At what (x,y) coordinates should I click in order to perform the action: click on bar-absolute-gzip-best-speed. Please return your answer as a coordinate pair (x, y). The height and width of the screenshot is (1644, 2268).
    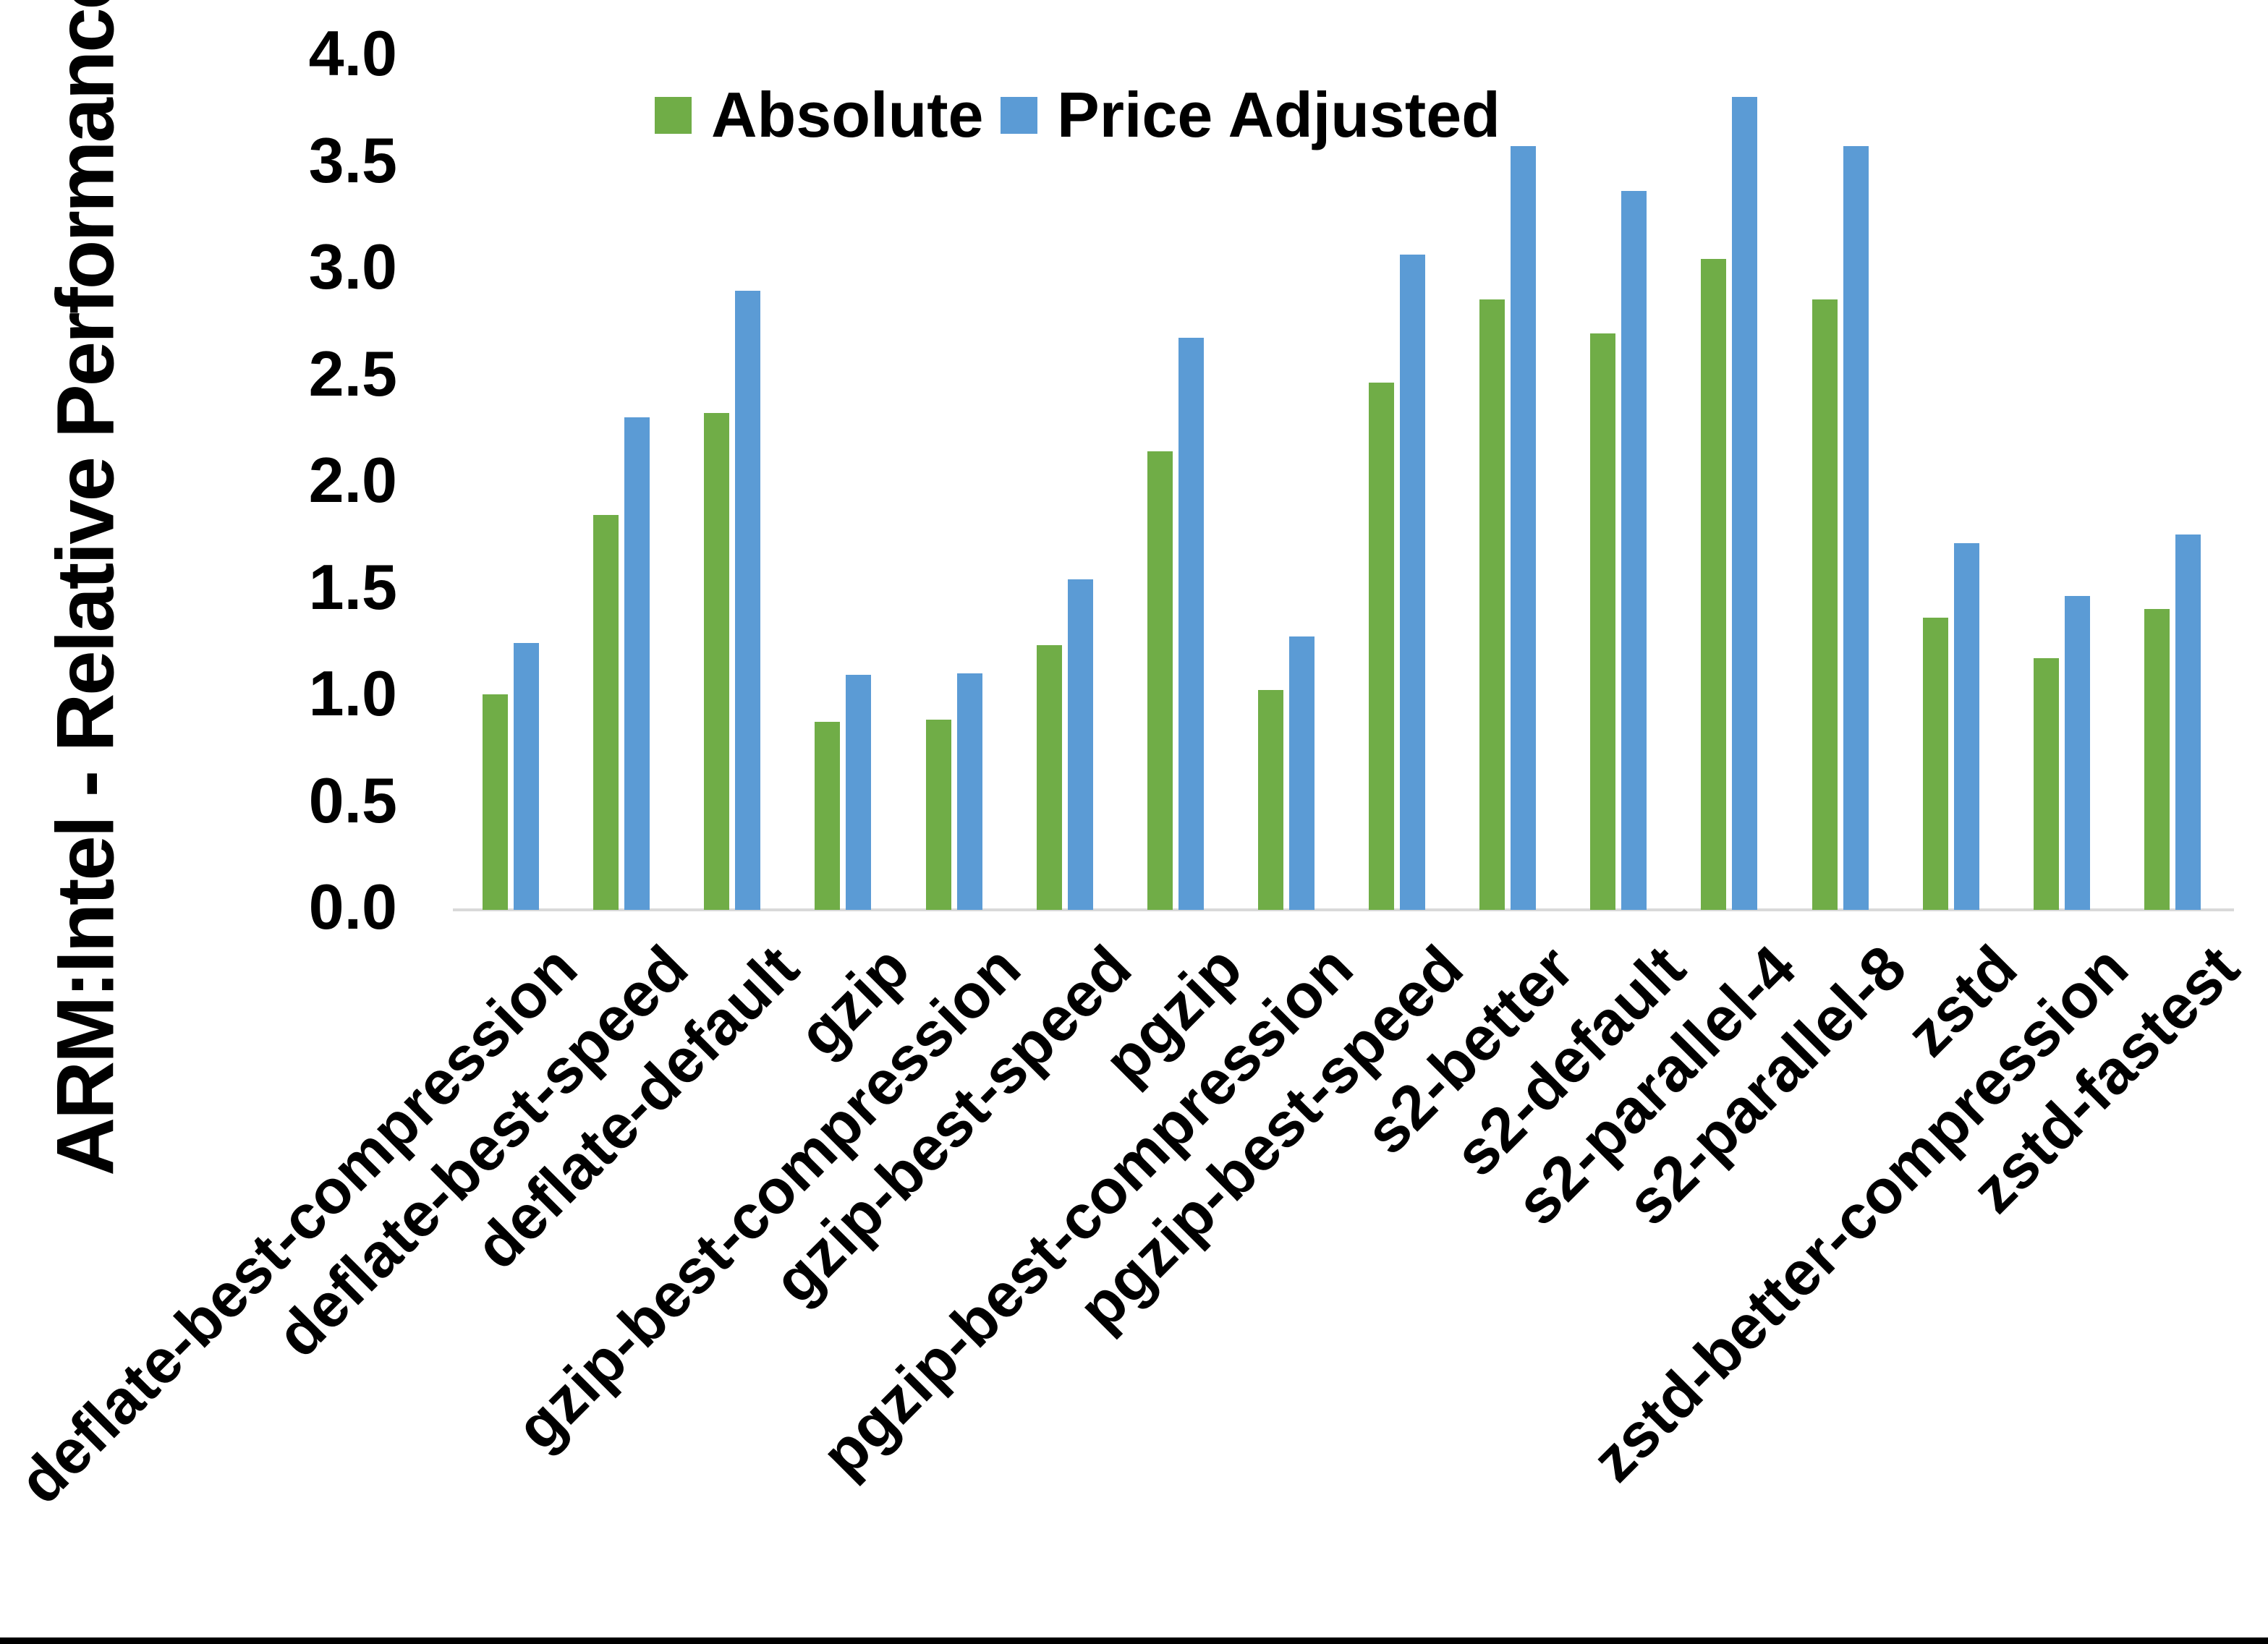
    Looking at the image, I should click on (1049, 777).